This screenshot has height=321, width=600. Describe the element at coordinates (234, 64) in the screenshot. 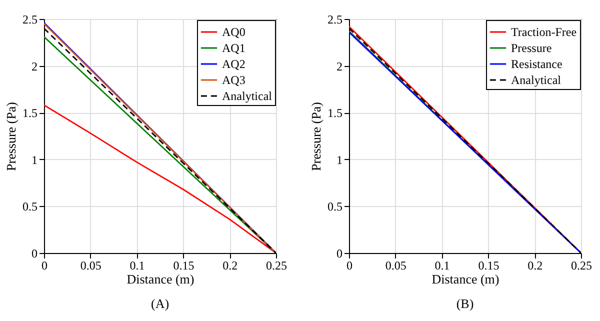

I see `legend-label: AQ2` at that location.